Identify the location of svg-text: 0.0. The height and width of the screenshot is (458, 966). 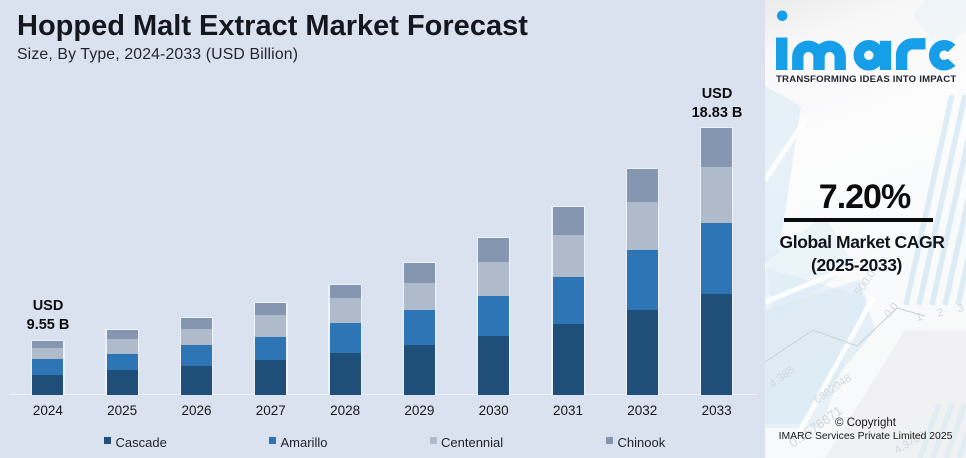
(891, 309).